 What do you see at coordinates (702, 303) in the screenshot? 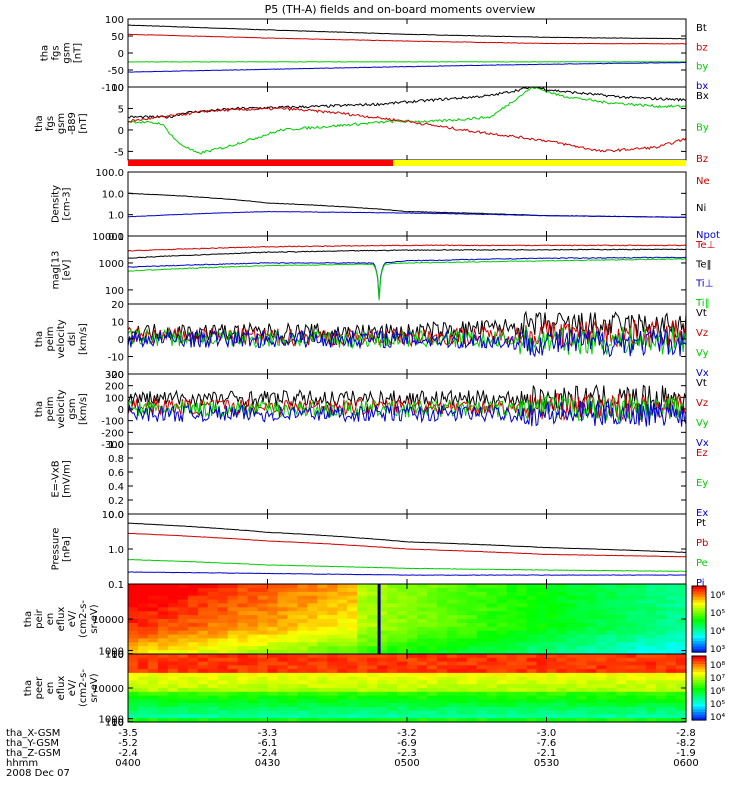
I see `legend-entry: Ti‖` at bounding box center [702, 303].